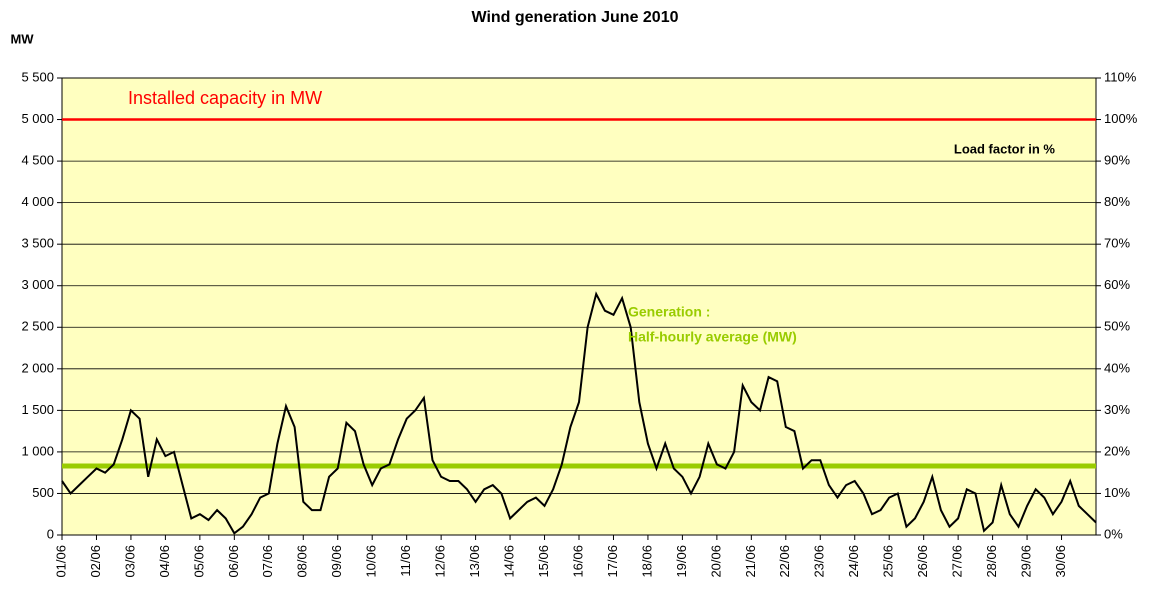 Image resolution: width=1151 pixels, height=597 pixels. What do you see at coordinates (1113, 533) in the screenshot?
I see `y2-tick-label: 0%` at bounding box center [1113, 533].